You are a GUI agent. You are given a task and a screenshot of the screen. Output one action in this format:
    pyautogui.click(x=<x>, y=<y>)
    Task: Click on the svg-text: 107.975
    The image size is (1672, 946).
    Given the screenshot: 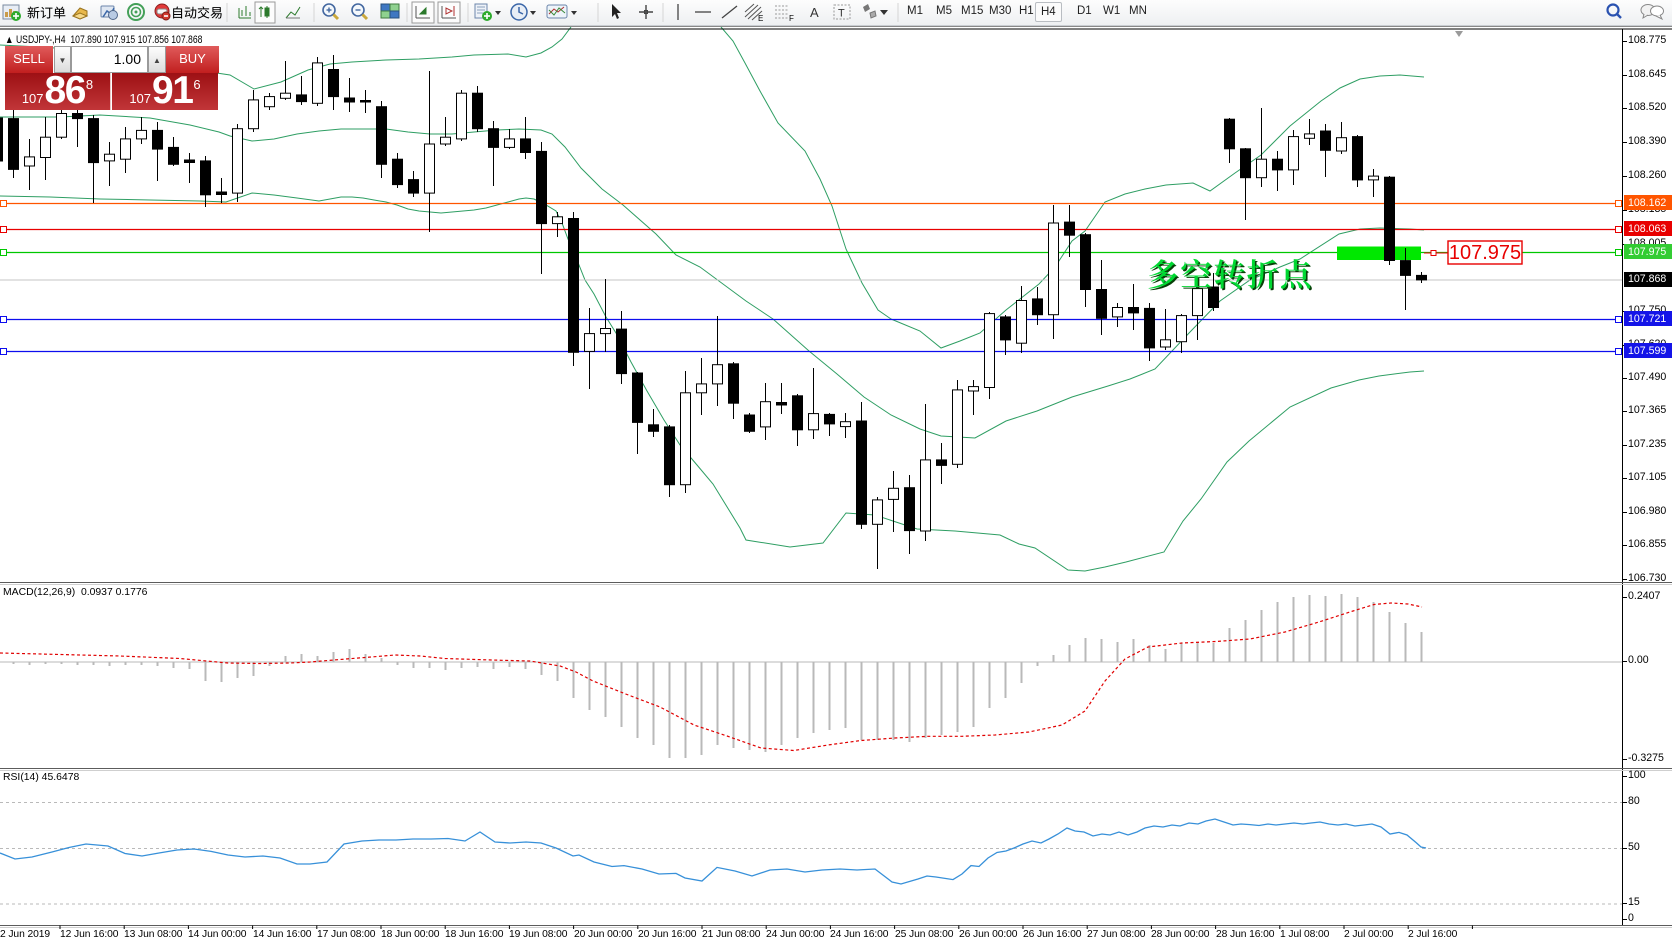 What is the action you would take?
    pyautogui.click(x=1485, y=253)
    